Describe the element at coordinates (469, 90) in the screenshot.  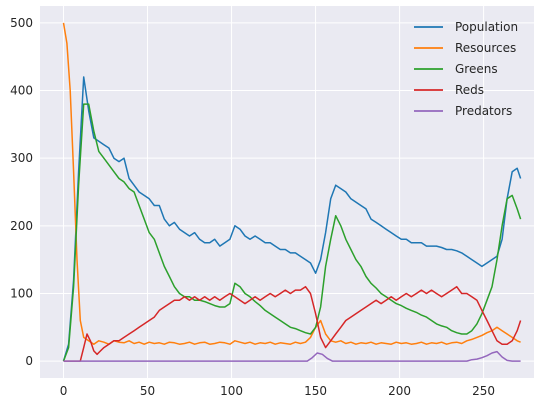
I see `legend-label-reds: Reds` at that location.